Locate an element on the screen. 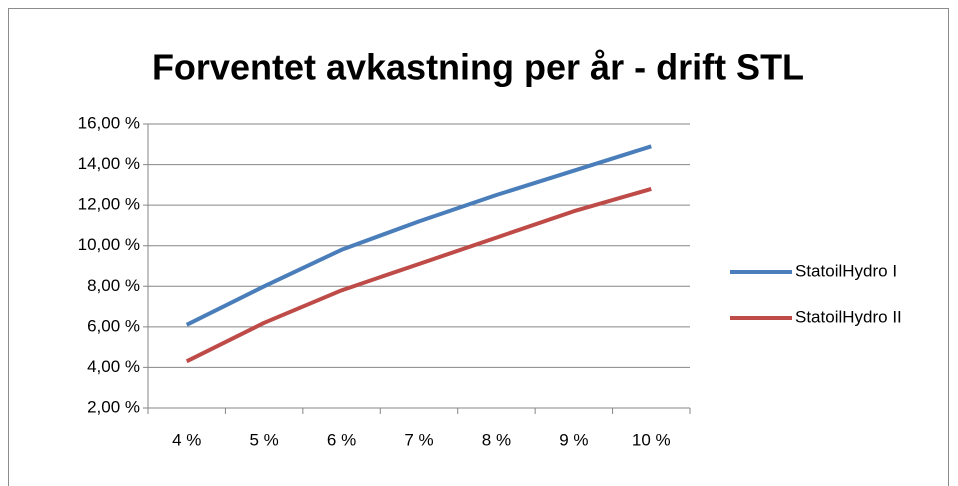 The height and width of the screenshot is (486, 958). x-tick-label: 5 % is located at coordinates (263, 439).